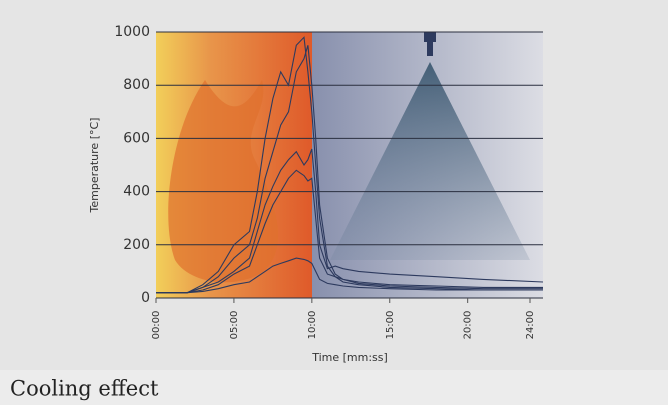 The image size is (668, 409). What do you see at coordinates (136, 138) in the screenshot?
I see `y-tick-label: 600` at bounding box center [136, 138].